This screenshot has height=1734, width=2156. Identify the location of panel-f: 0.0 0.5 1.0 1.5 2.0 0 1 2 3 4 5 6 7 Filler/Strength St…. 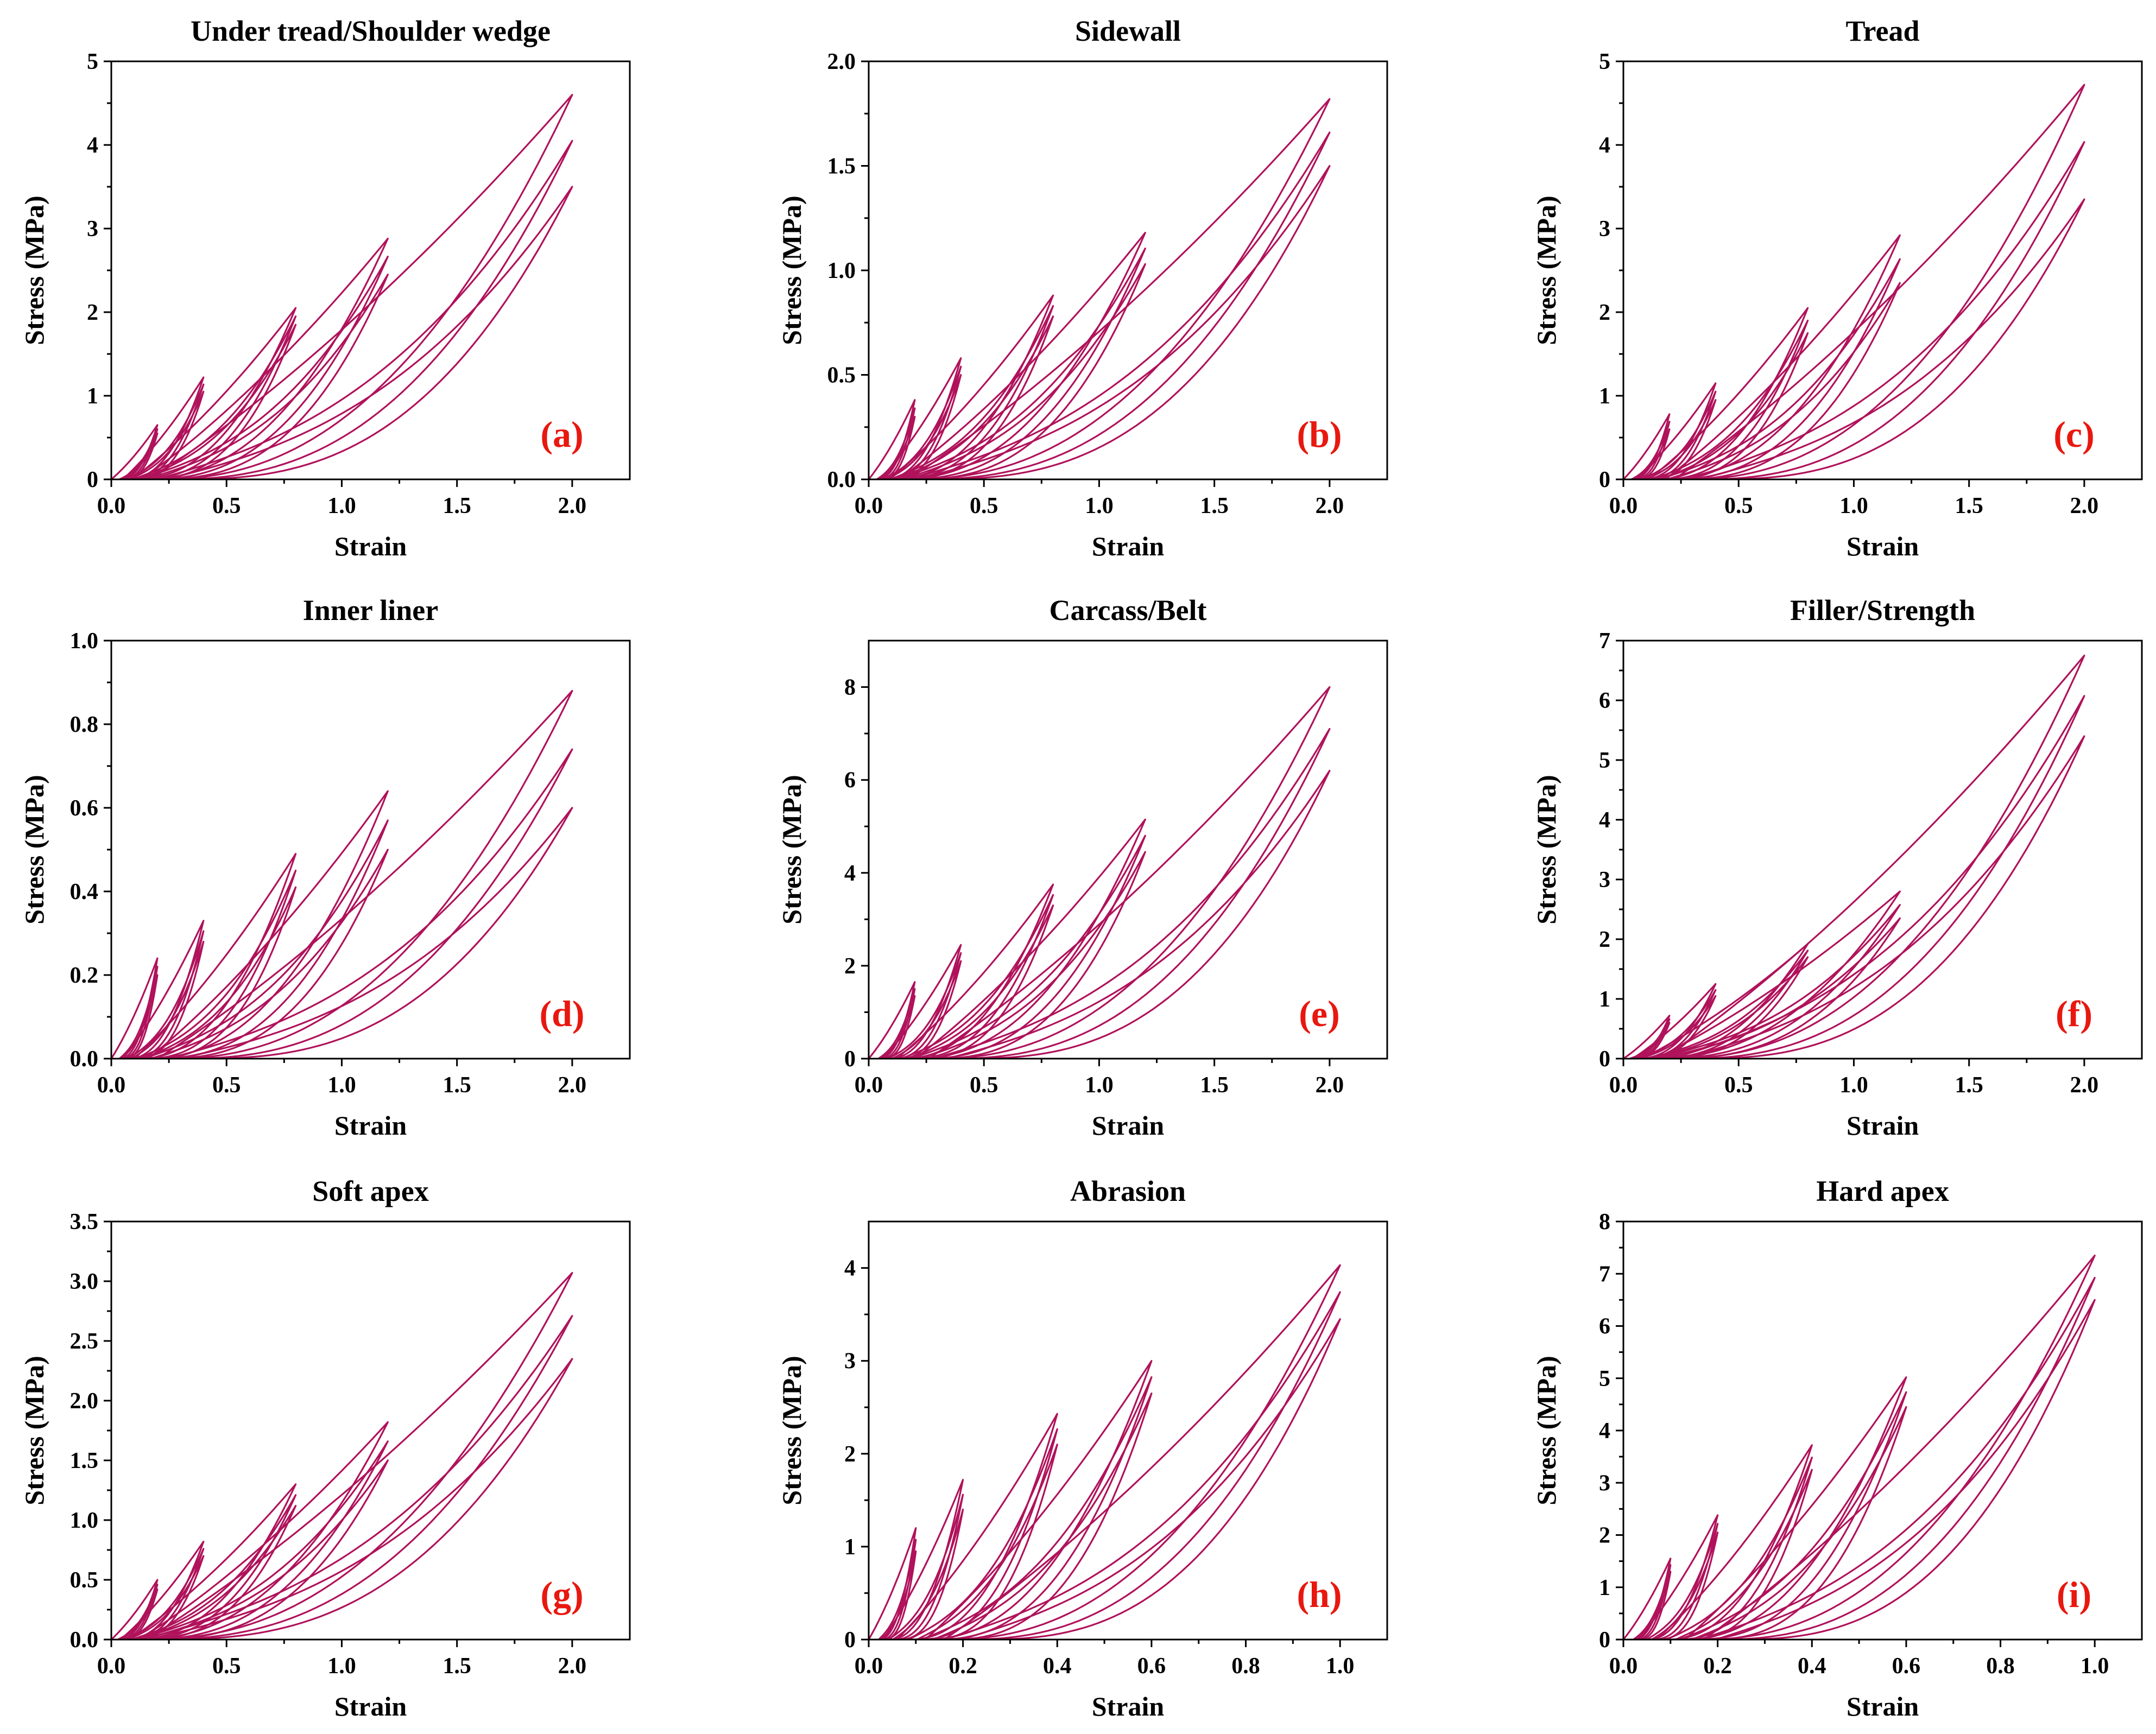
(1837, 868).